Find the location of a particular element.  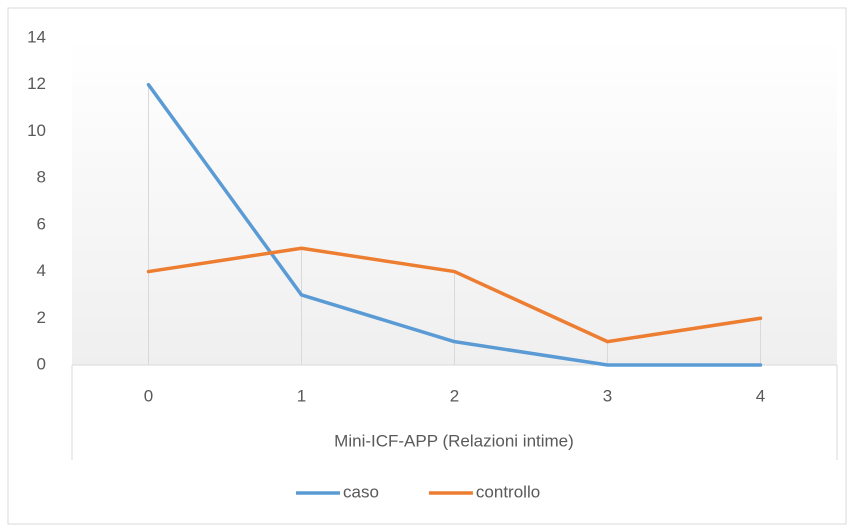

x-tick-label: 3 is located at coordinates (607, 395).